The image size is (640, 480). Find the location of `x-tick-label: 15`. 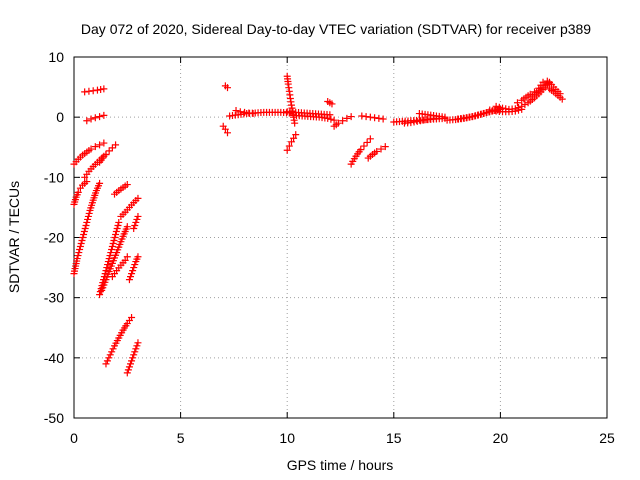

x-tick-label: 15 is located at coordinates (394, 438).